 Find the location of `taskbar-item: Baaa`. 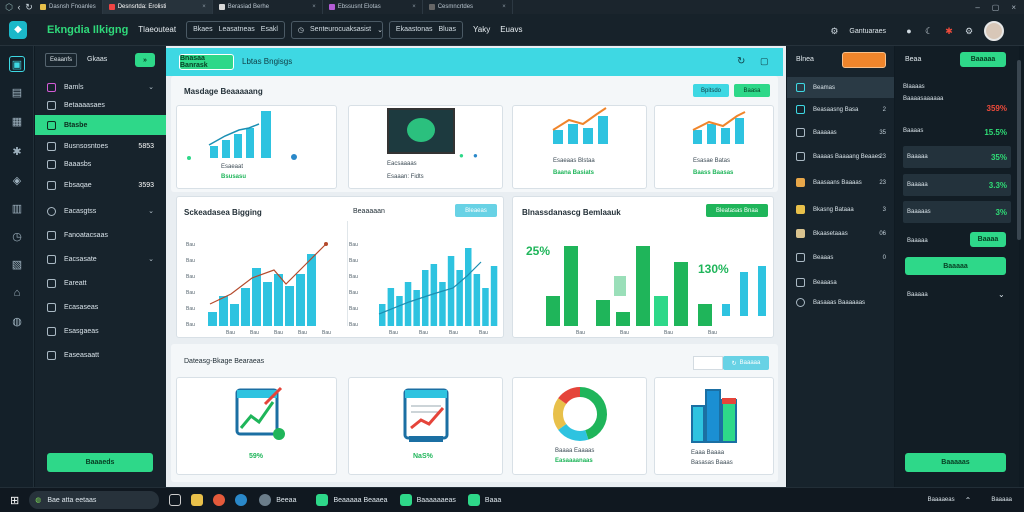

taskbar-item: Baaa is located at coordinates (484, 500).